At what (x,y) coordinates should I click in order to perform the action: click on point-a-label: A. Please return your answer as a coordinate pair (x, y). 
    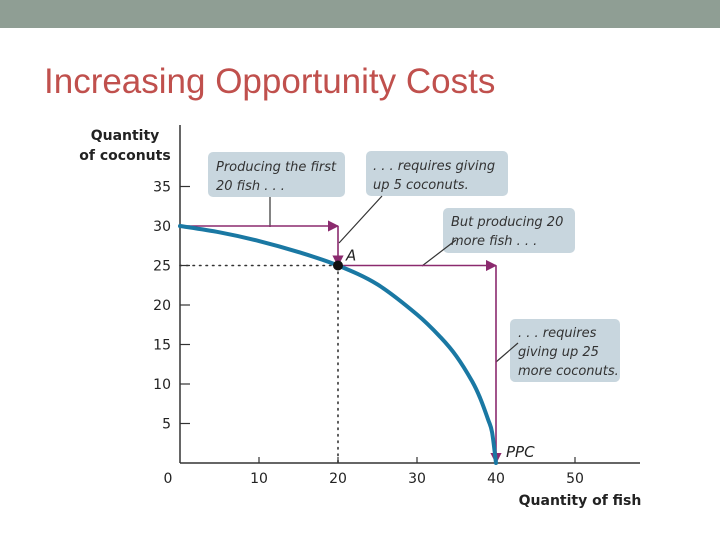
    Looking at the image, I should click on (350, 256).